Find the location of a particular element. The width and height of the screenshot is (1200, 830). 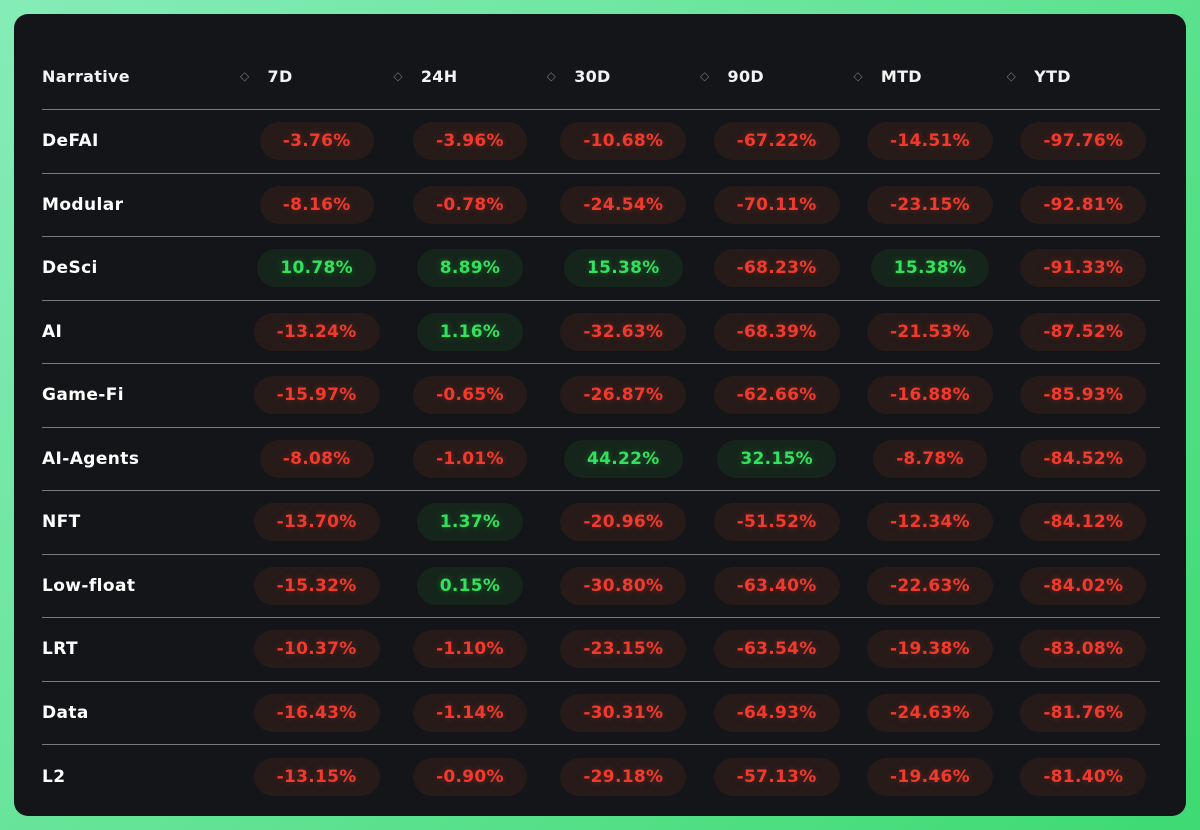

percent-change-badge: -14.51% is located at coordinates (930, 141).